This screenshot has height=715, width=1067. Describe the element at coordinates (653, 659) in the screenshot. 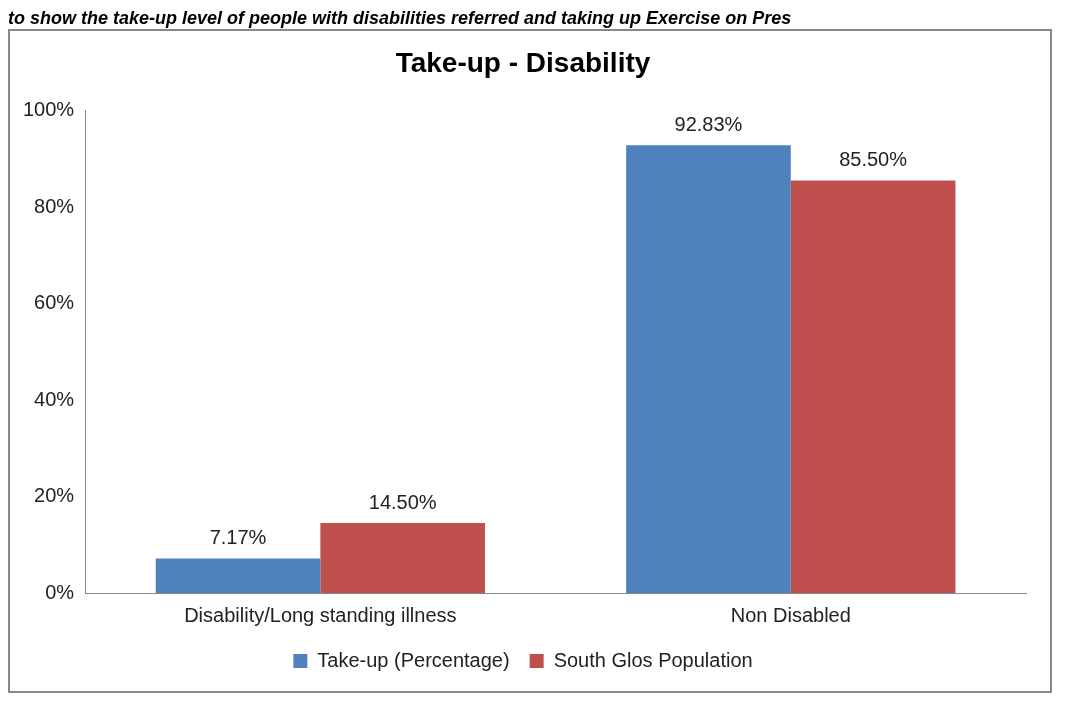

I see `legend-label: South Glos Population` at that location.